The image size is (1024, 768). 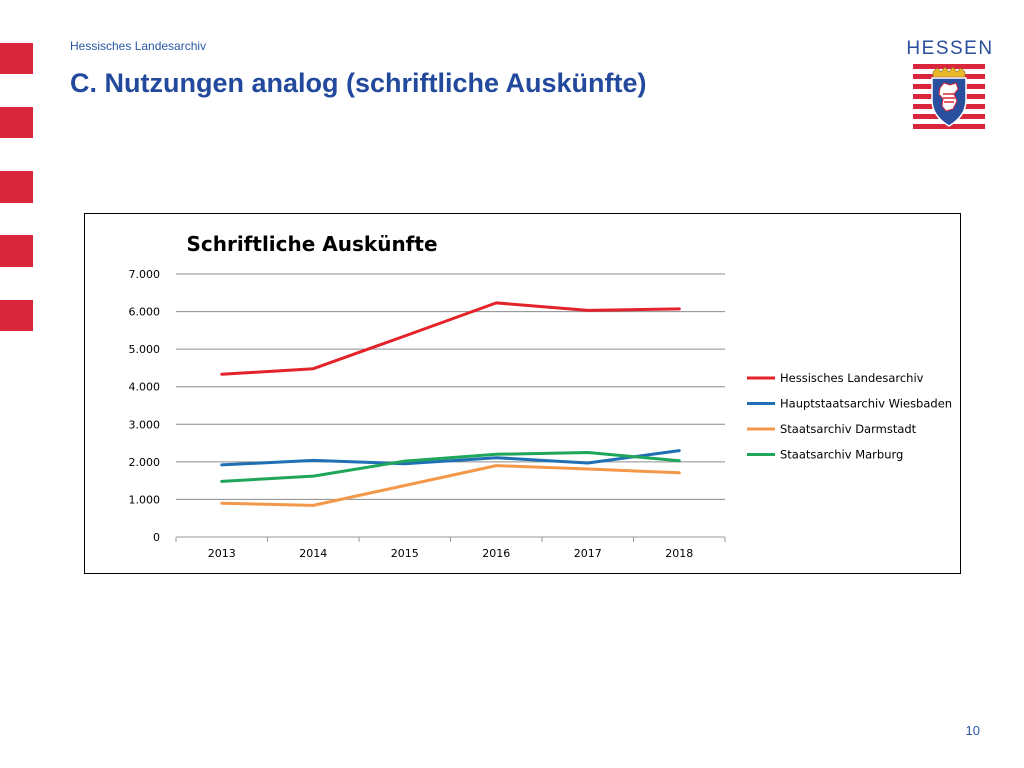 I want to click on chart-series, so click(x=450, y=404).